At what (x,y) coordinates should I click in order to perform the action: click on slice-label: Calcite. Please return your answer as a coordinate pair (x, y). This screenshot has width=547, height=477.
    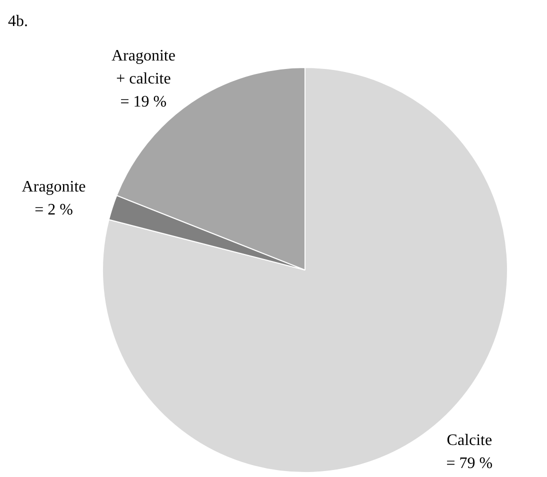
    Looking at the image, I should click on (469, 440).